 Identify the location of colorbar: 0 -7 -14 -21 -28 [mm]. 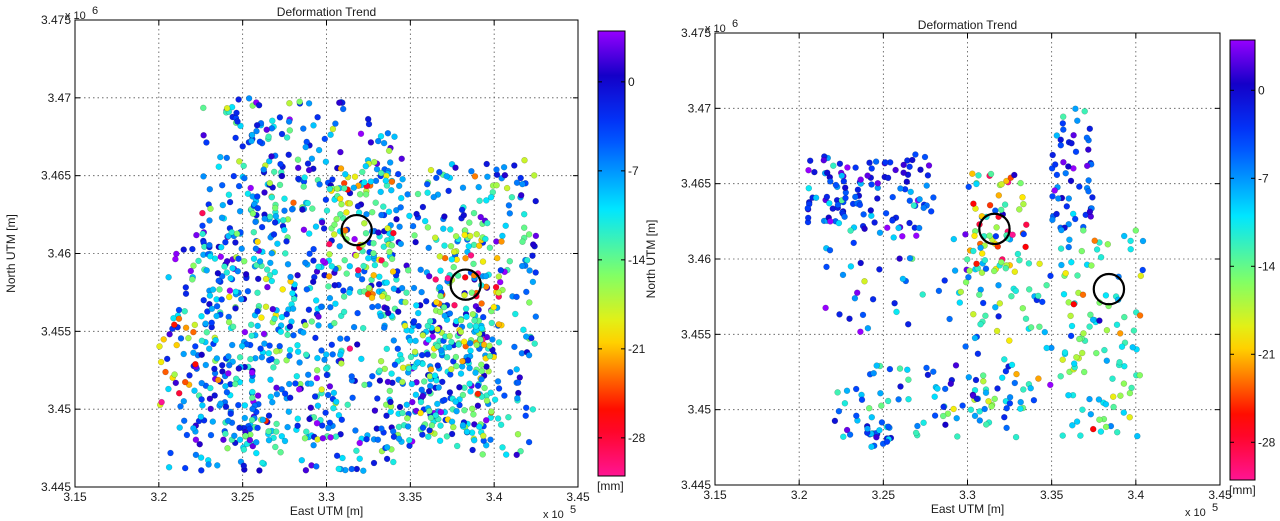
(1252, 268).